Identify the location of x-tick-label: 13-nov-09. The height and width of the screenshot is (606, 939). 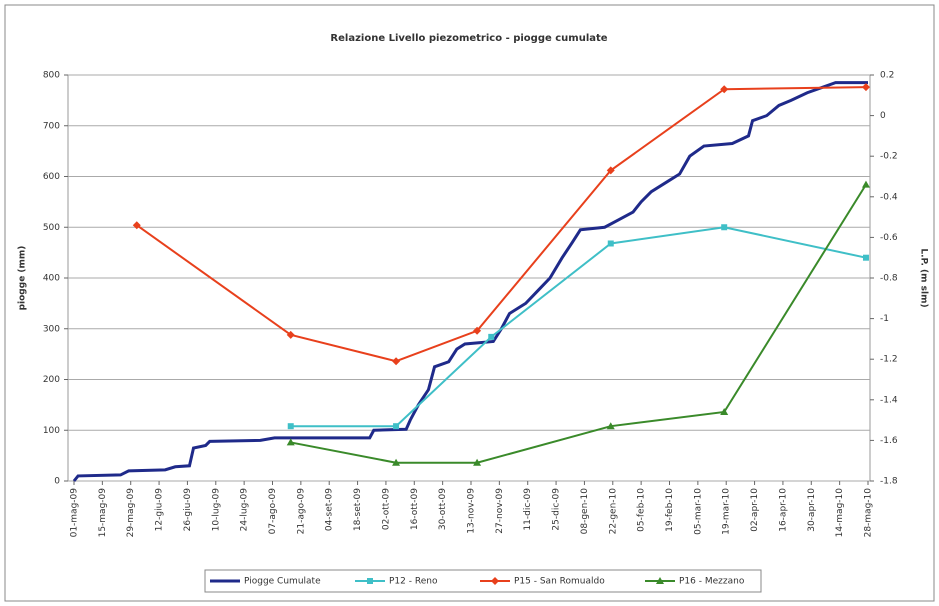
(472, 511).